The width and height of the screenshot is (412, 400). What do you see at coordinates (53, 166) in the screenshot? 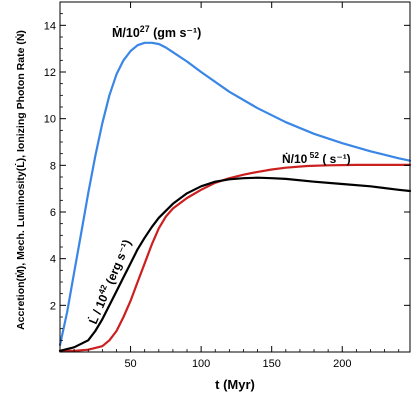
I see `y-tick-label: 8` at bounding box center [53, 166].